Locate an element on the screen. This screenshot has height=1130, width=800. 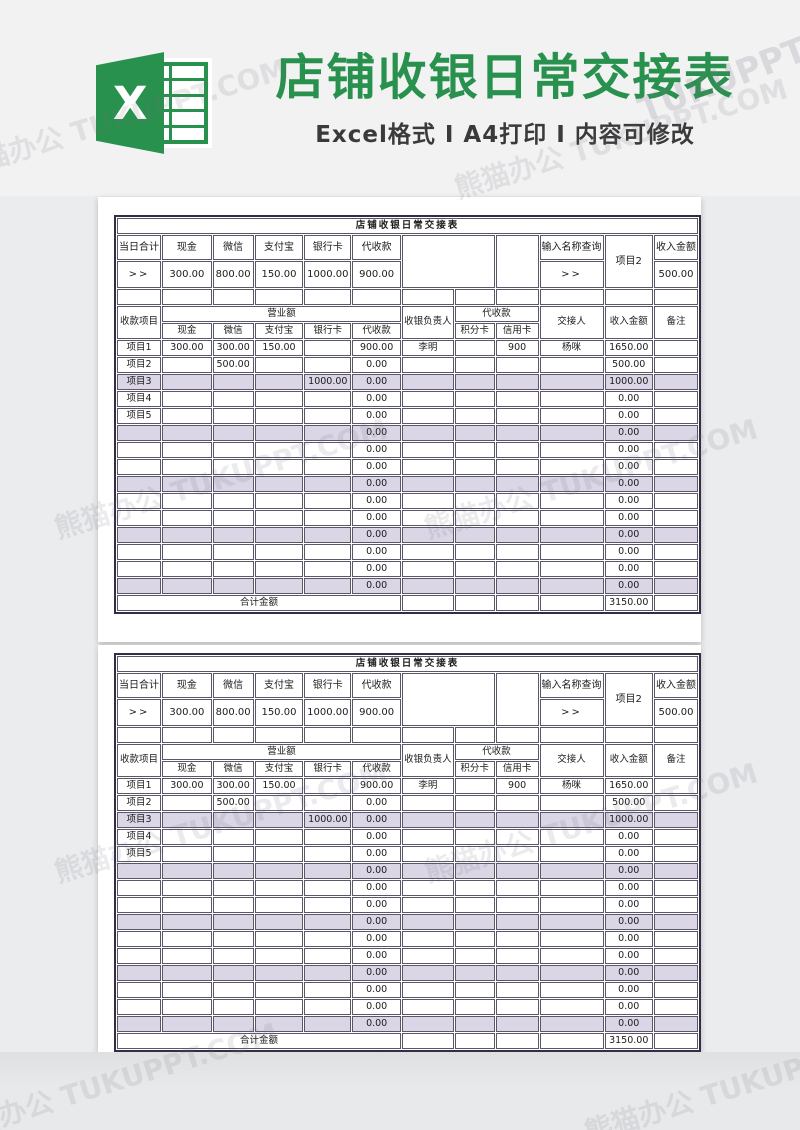
summary-income-label: 收入金额 is located at coordinates (675, 247).